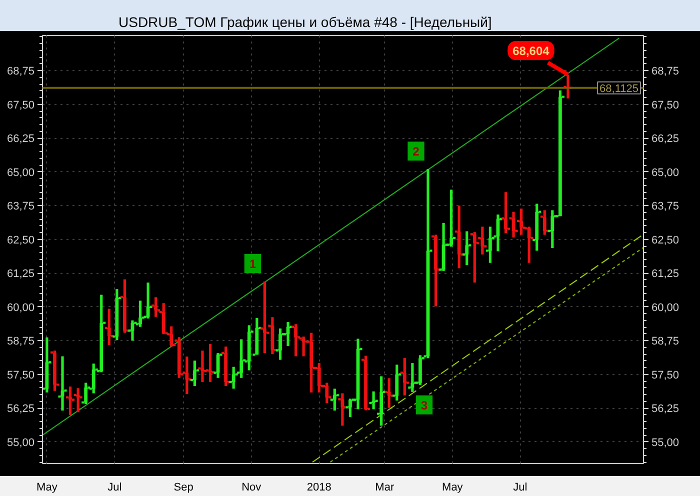 The height and width of the screenshot is (496, 700). Describe the element at coordinates (20, 342) in the screenshot. I see `y-tick-label: 58,75` at that location.